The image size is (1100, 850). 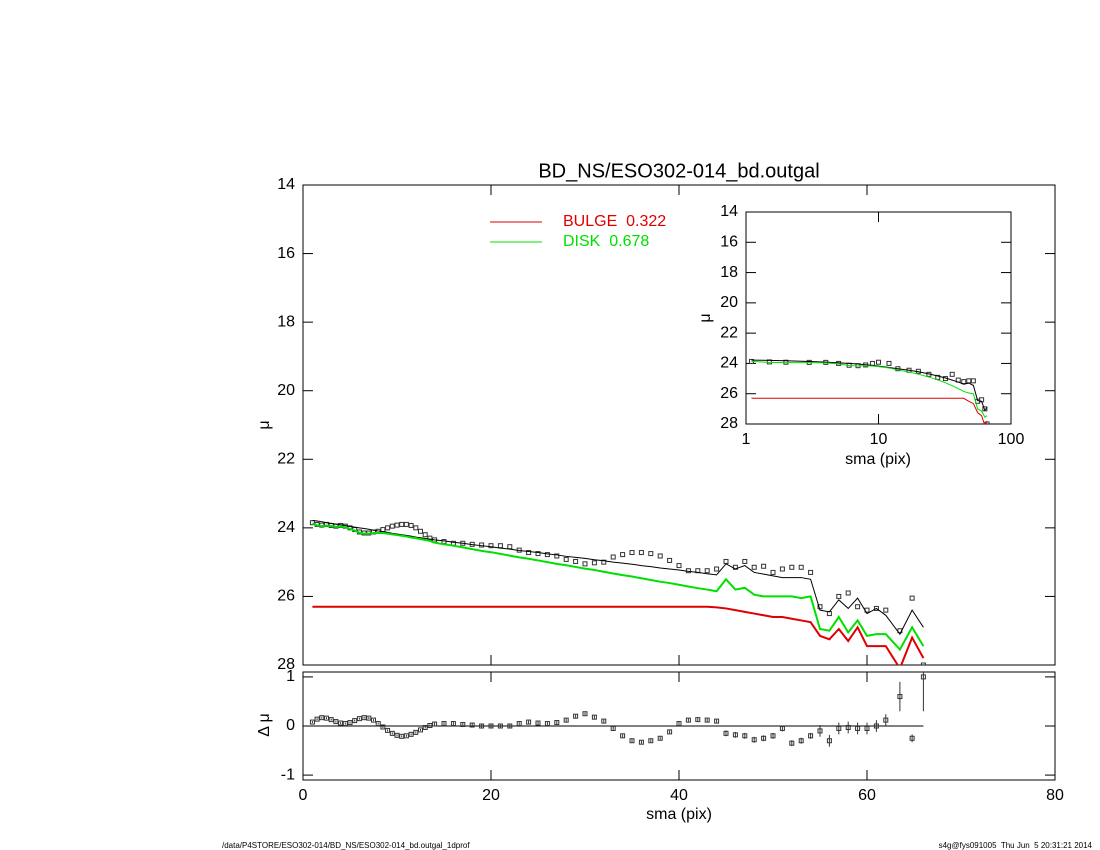 What do you see at coordinates (746, 439) in the screenshot?
I see `x-tick-label: 1` at bounding box center [746, 439].